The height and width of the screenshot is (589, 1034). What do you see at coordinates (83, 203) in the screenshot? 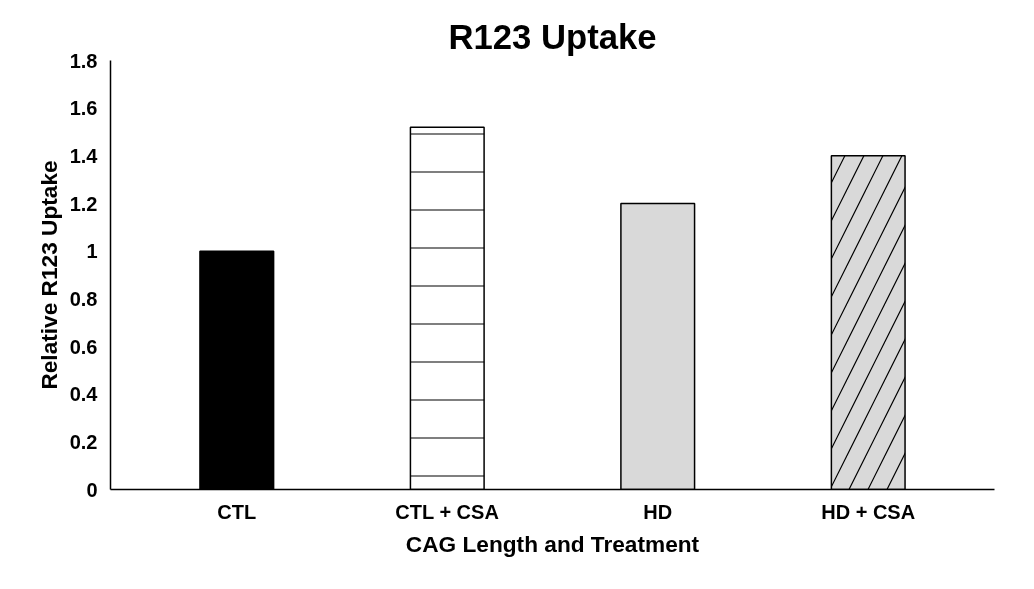
I see `y-tick-label: 1.2` at bounding box center [83, 203].